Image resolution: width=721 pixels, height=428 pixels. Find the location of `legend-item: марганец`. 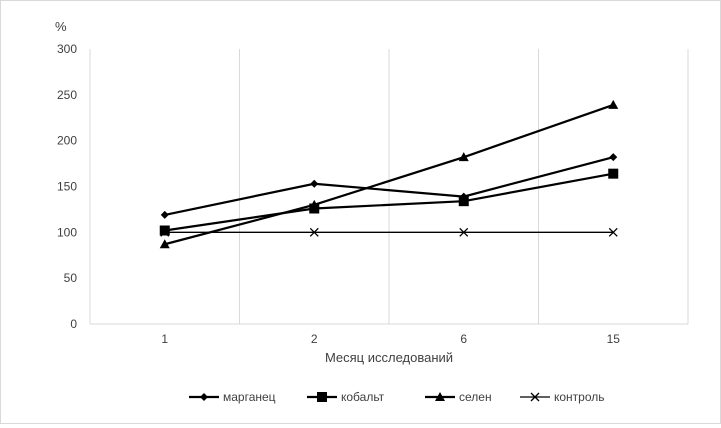

legend-item: марганец is located at coordinates (232, 397).